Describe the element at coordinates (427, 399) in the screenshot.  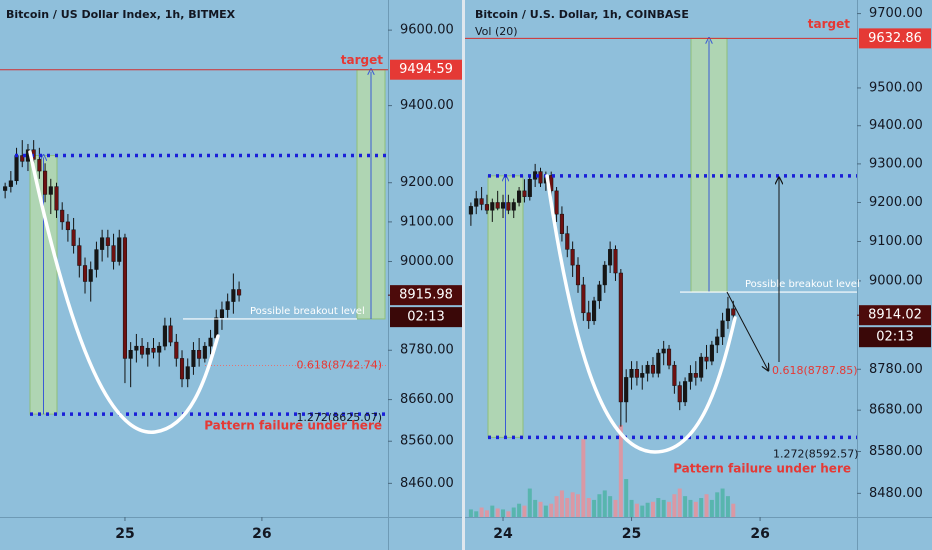
I see `y-tick-label: 8660.00` at that location.